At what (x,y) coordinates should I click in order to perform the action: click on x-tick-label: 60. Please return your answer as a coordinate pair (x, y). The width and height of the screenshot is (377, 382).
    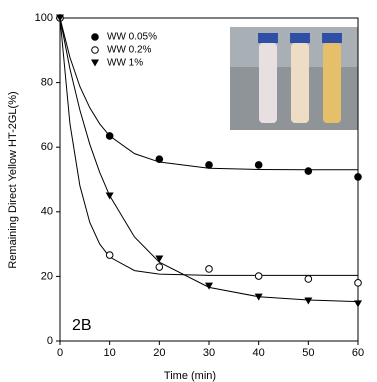
    Looking at the image, I should click on (358, 353).